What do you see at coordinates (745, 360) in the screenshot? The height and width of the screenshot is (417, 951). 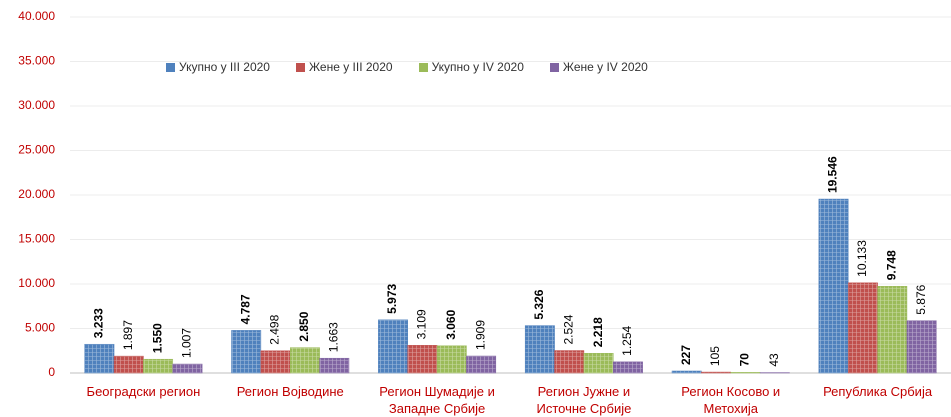 I see `value-label: 70` at bounding box center [745, 360].